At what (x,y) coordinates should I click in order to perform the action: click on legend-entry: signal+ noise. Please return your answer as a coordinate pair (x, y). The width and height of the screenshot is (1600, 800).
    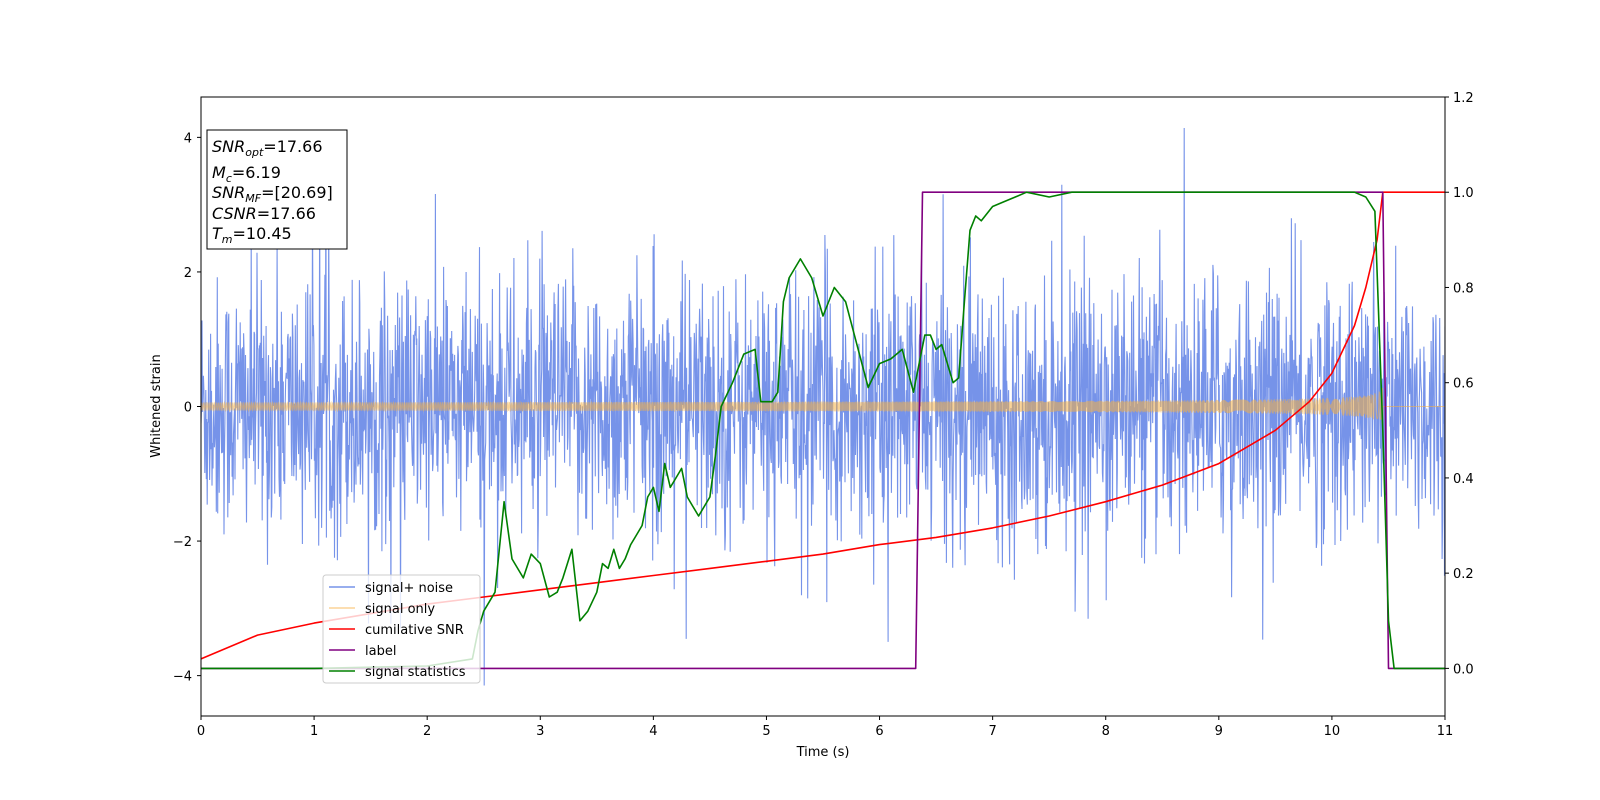
    Looking at the image, I should click on (409, 588).